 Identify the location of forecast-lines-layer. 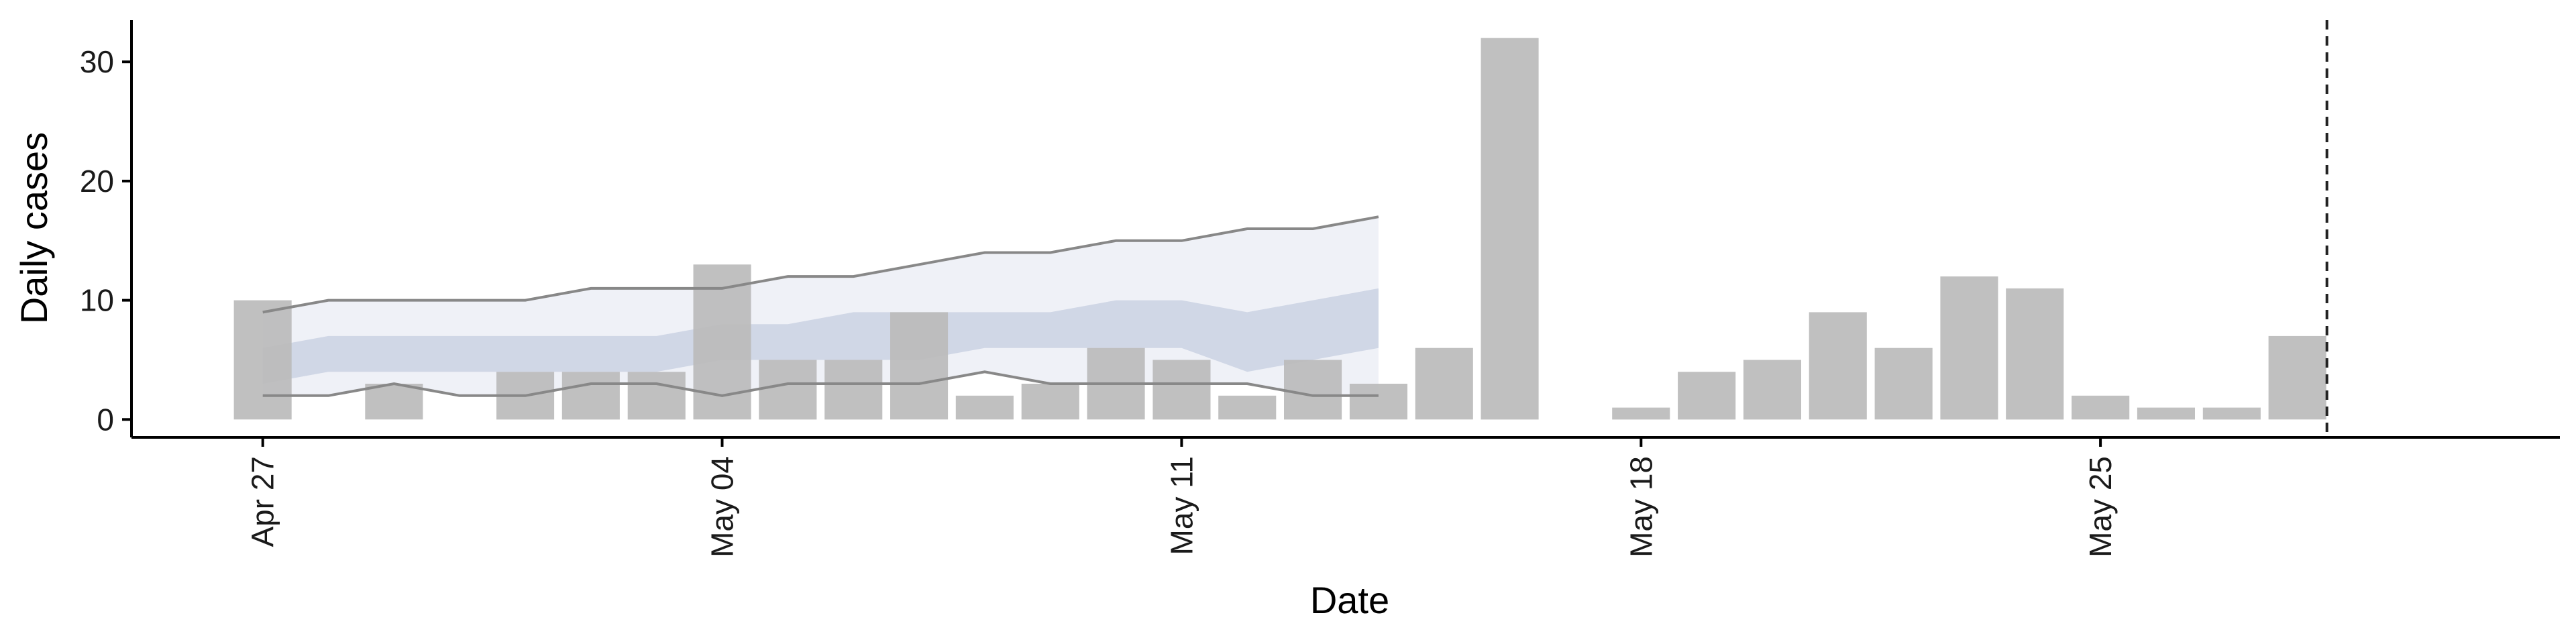
(820, 306).